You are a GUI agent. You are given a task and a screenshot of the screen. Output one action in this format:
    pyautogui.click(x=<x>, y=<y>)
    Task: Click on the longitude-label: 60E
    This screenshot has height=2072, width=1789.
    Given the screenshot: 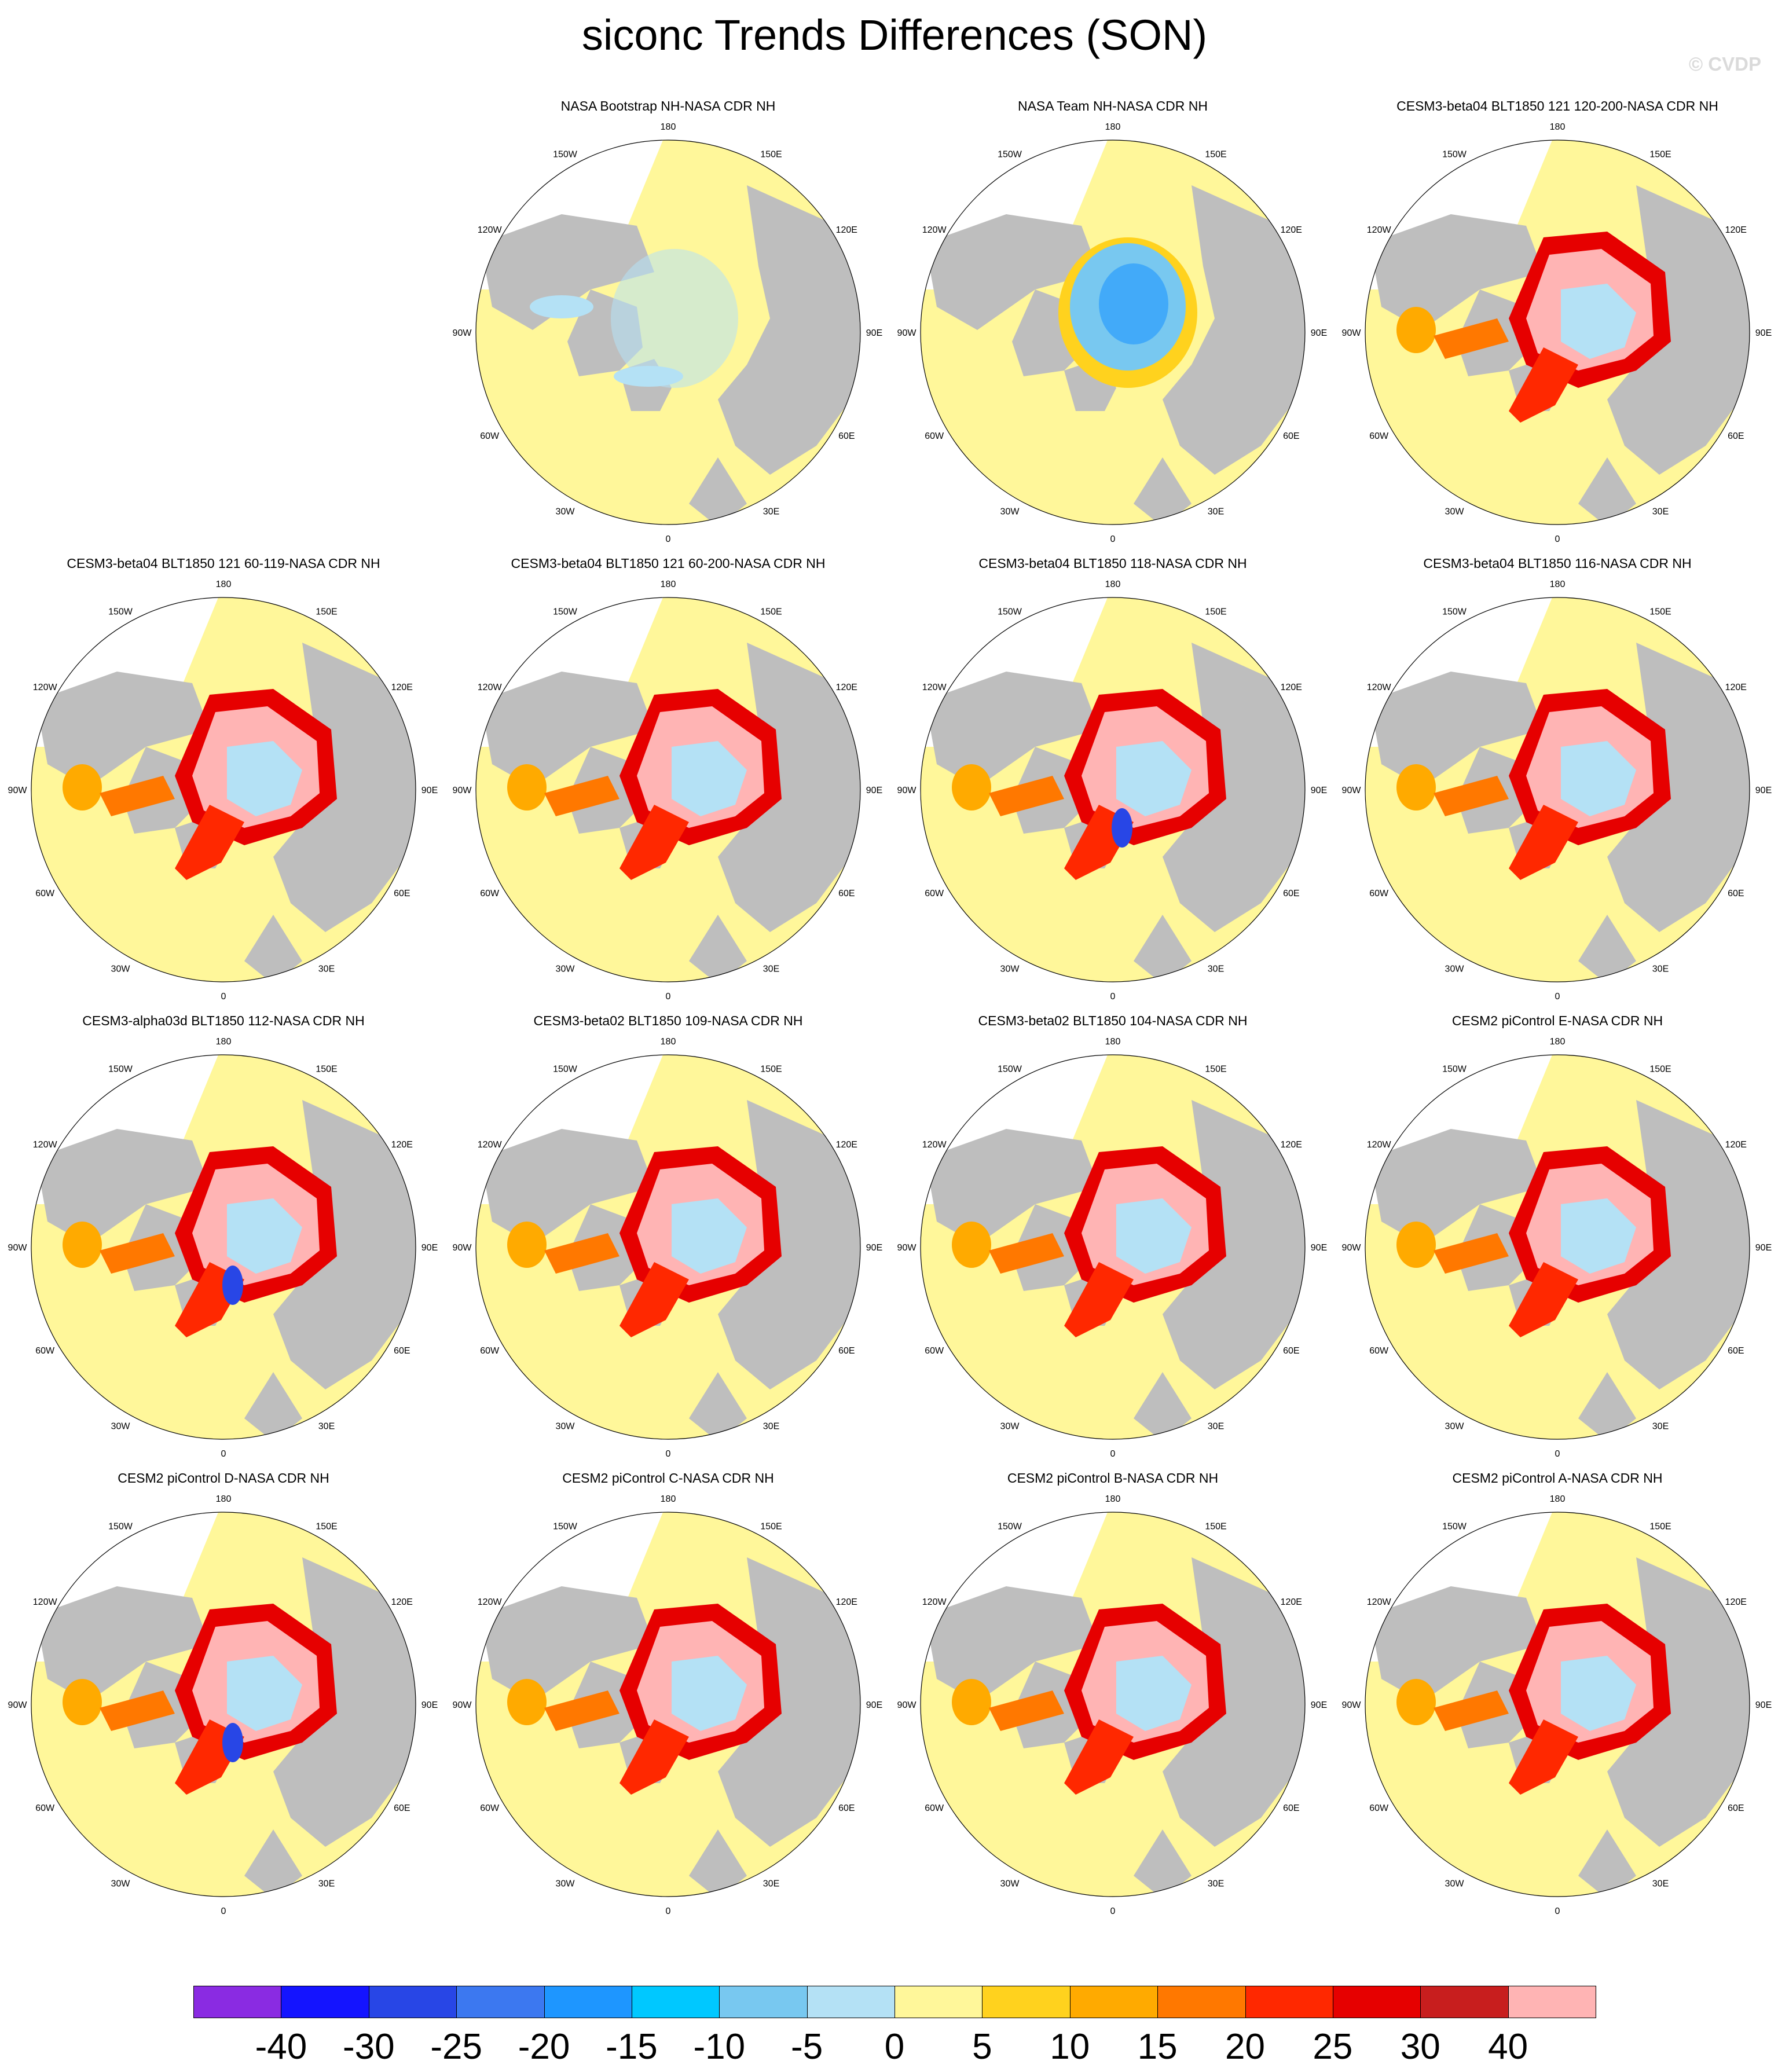 What is the action you would take?
    pyautogui.click(x=1291, y=1351)
    